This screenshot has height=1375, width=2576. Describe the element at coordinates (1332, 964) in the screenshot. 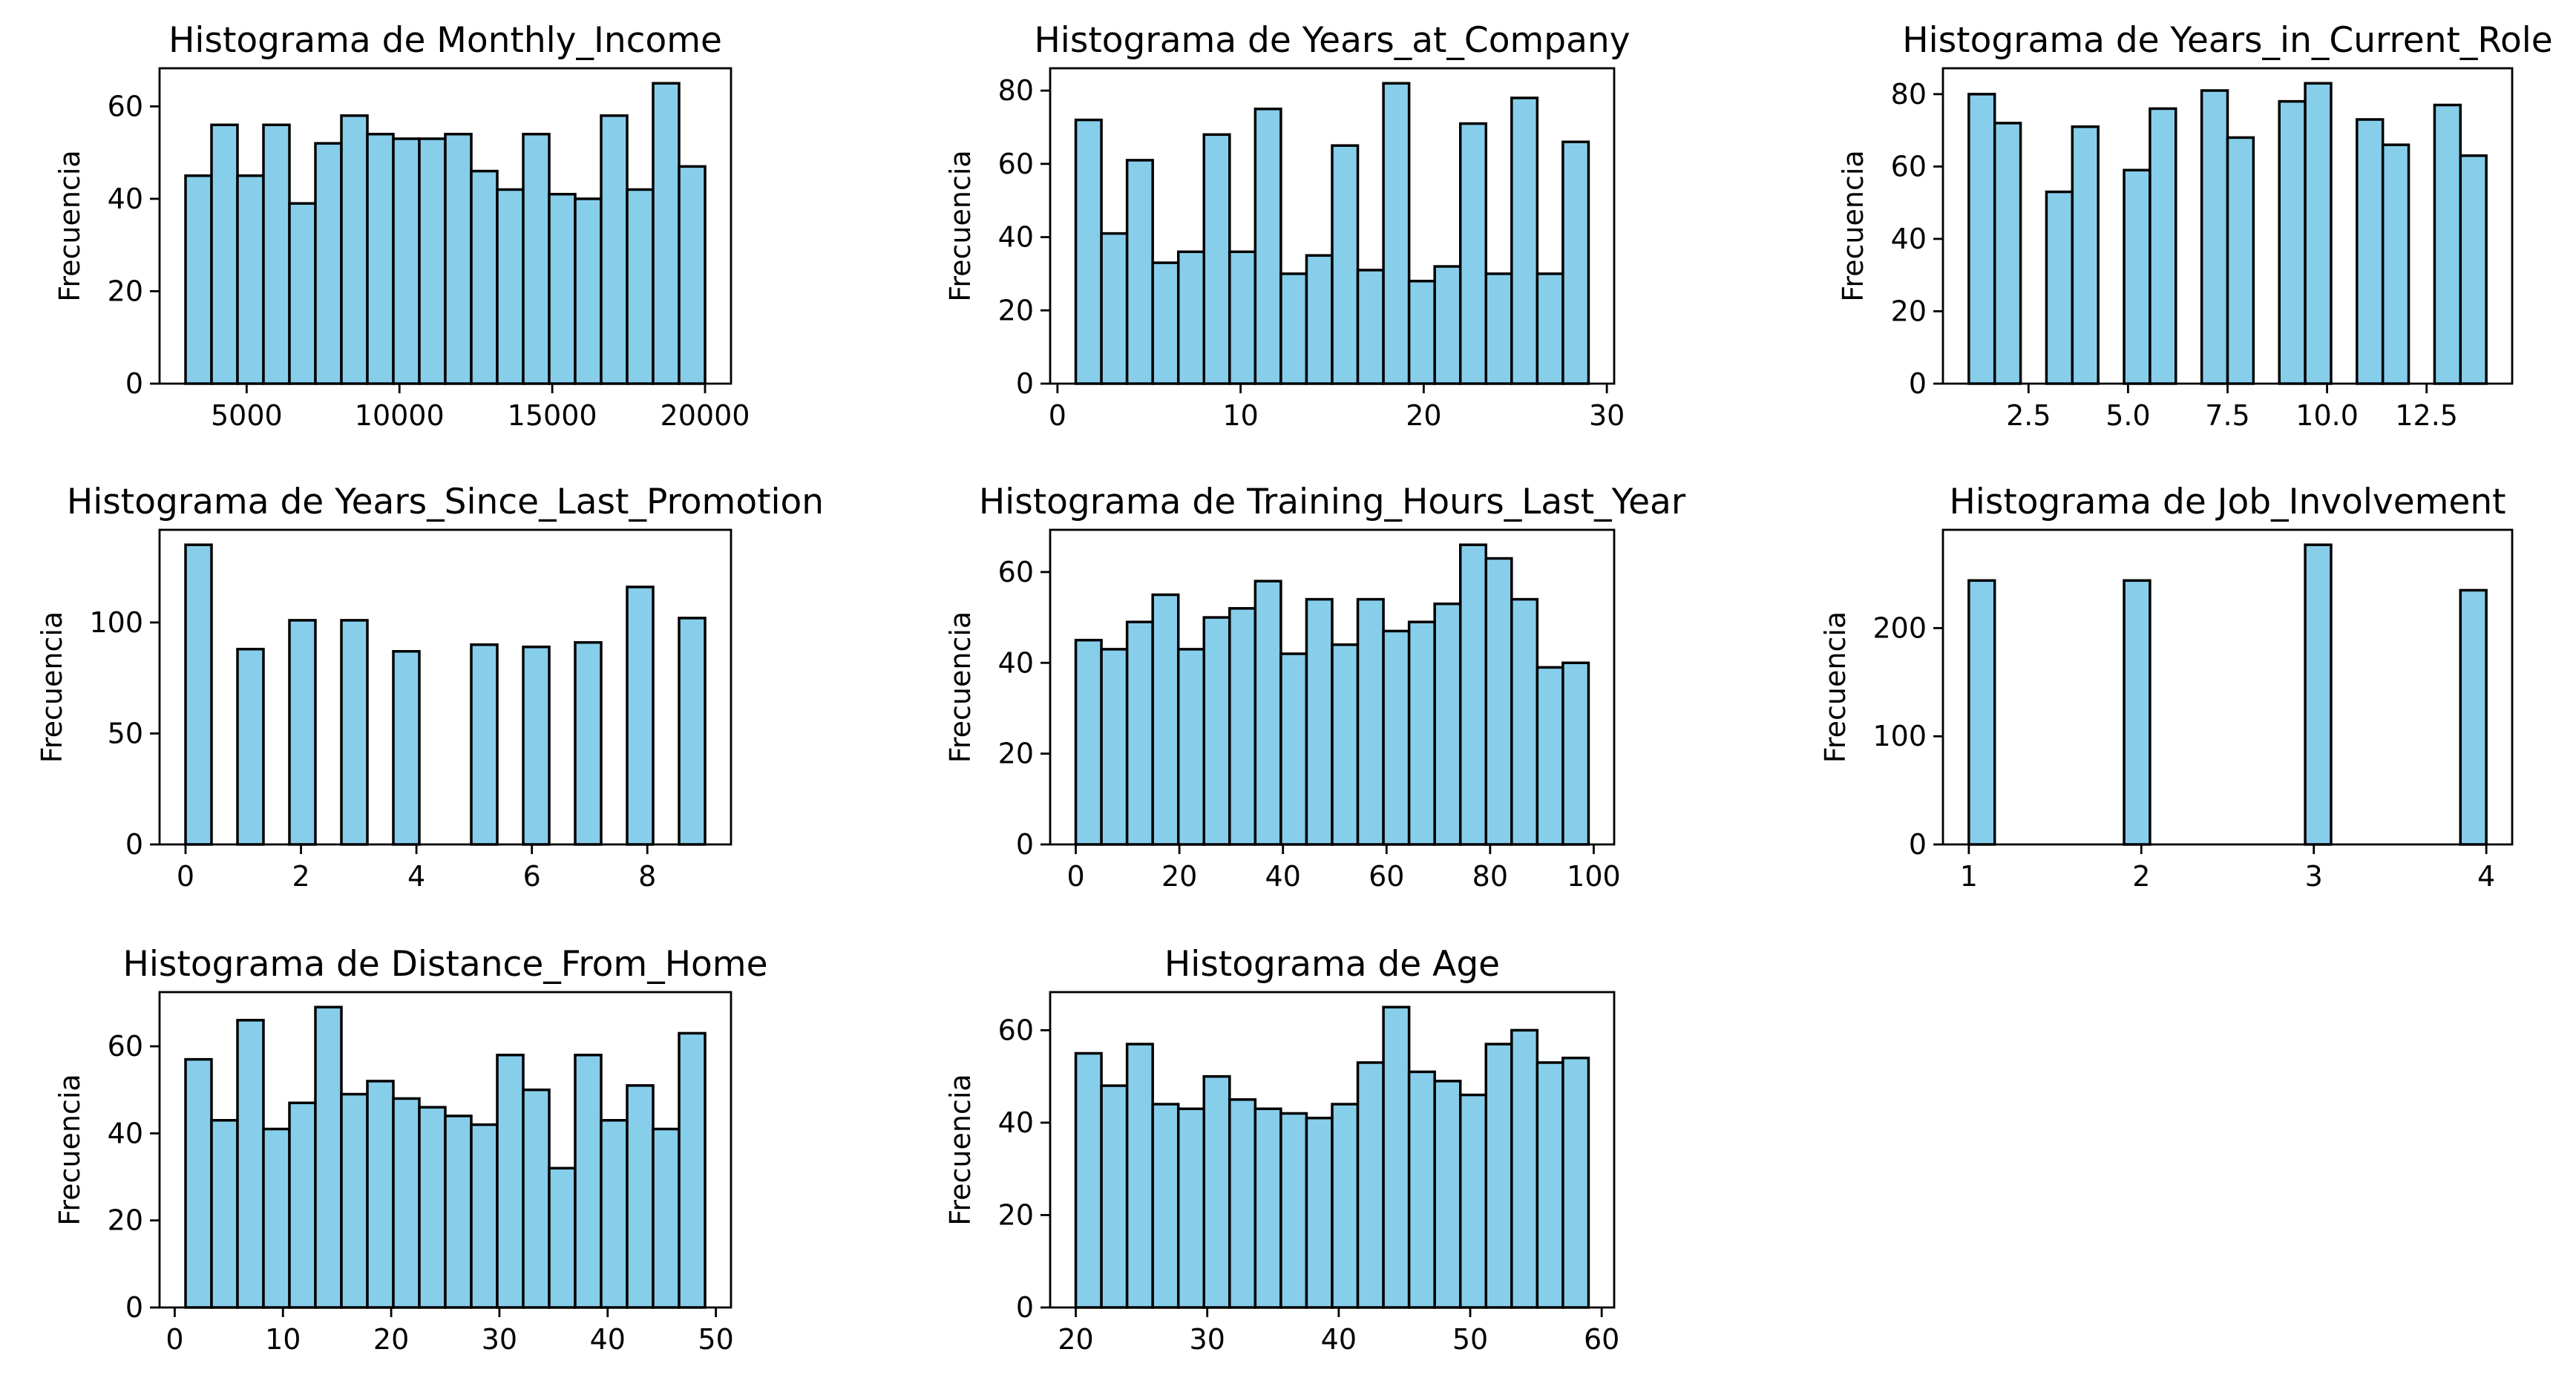

I see `chart-title: Histograma de Age` at that location.